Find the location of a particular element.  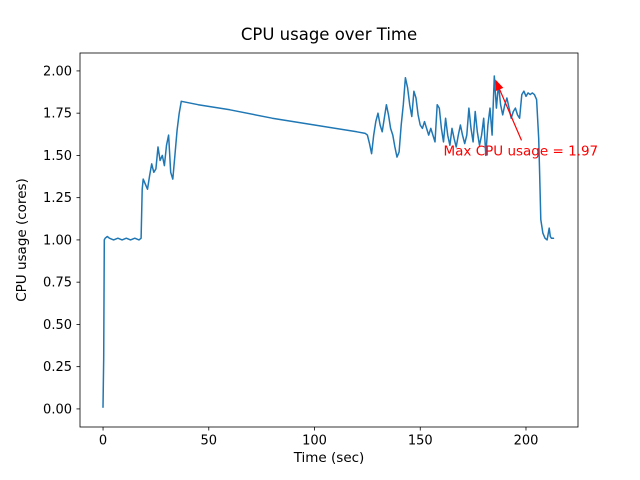

y-tick-label: 1.75 is located at coordinates (57, 114).